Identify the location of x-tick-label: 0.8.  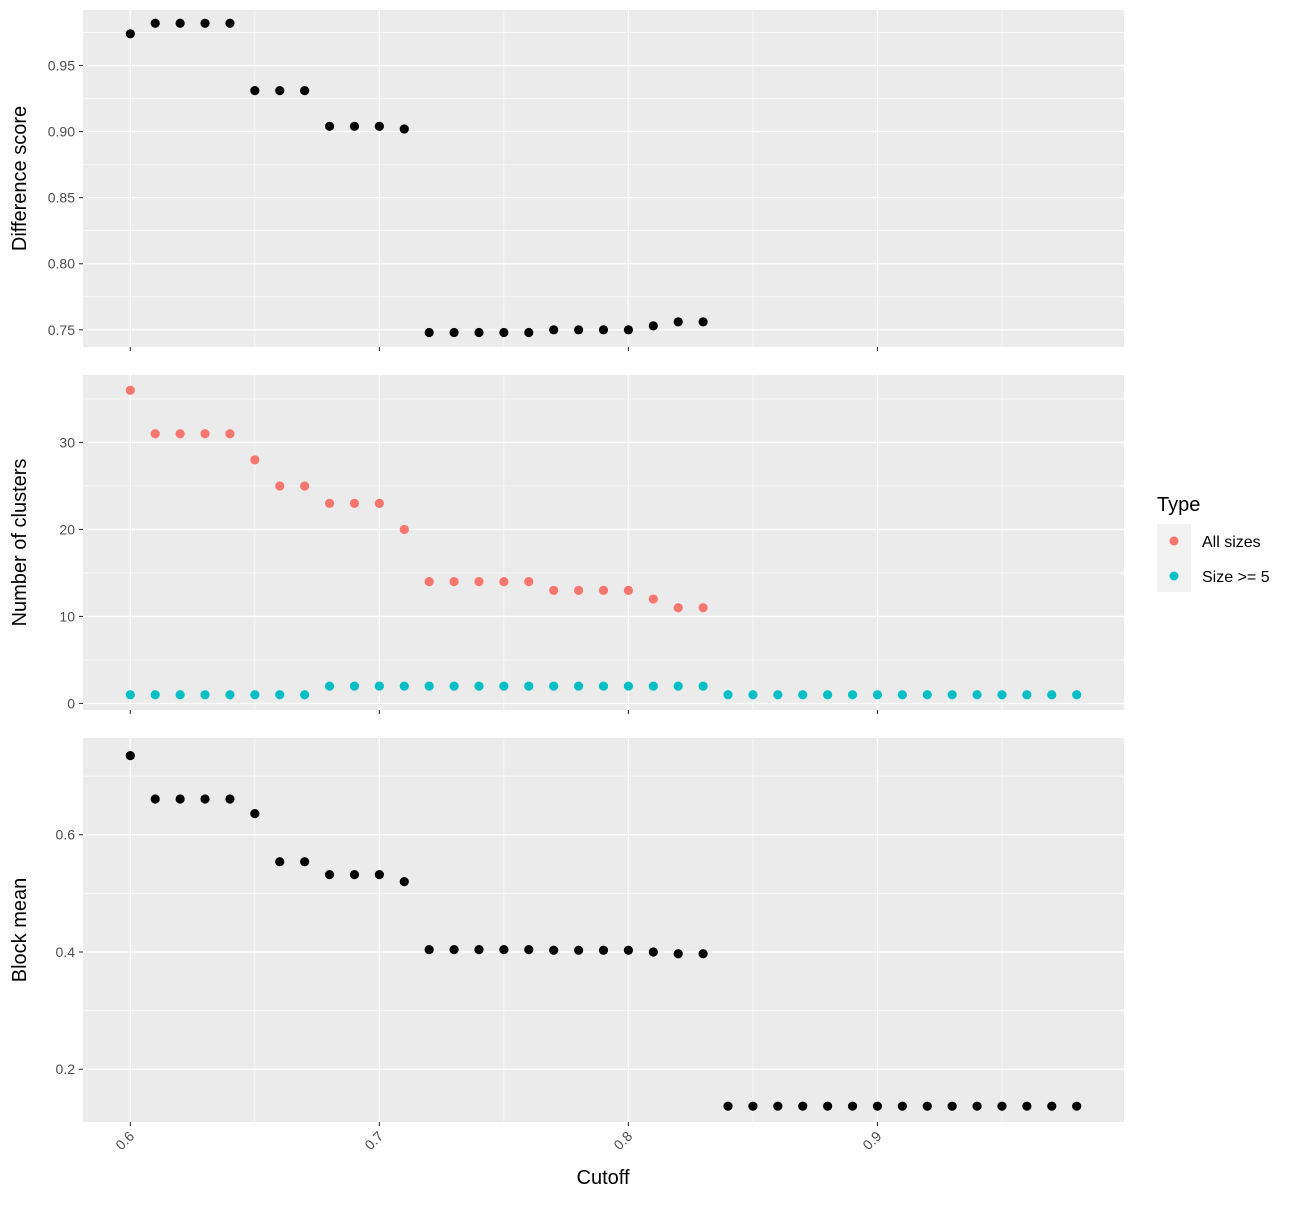
(622, 1140).